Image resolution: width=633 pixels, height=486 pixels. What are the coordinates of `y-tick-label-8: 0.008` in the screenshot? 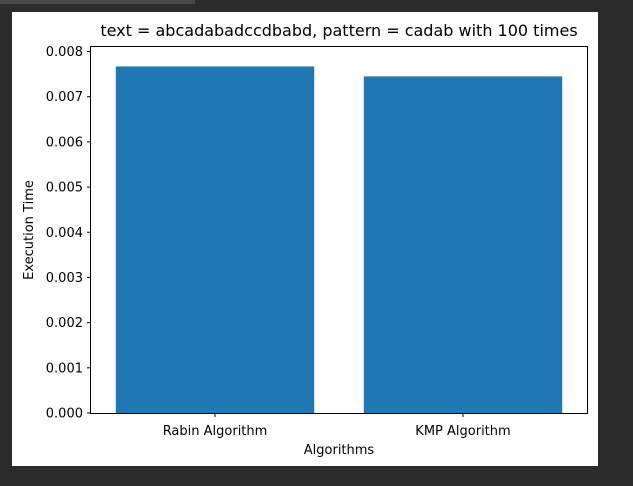 It's located at (64, 52).